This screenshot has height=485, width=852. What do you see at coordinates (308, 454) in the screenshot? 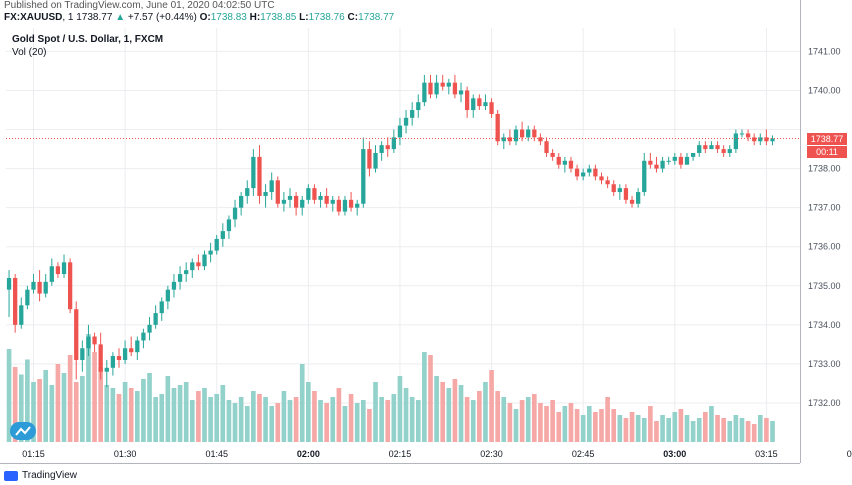
I see `x-tick-label: 02:00` at bounding box center [308, 454].